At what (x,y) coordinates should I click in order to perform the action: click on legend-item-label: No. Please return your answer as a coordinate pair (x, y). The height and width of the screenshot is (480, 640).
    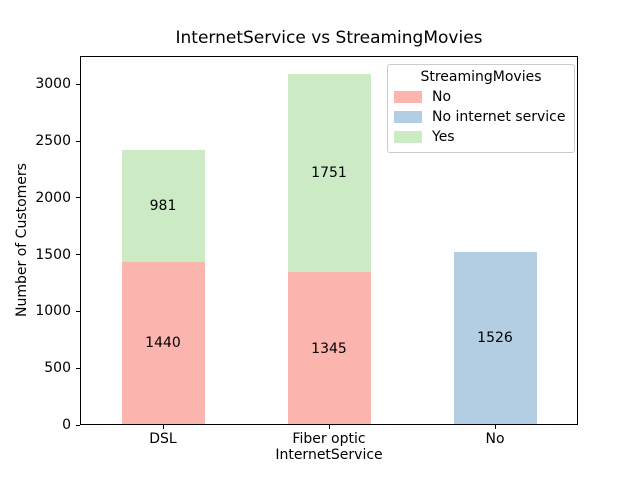
    Looking at the image, I should click on (442, 97).